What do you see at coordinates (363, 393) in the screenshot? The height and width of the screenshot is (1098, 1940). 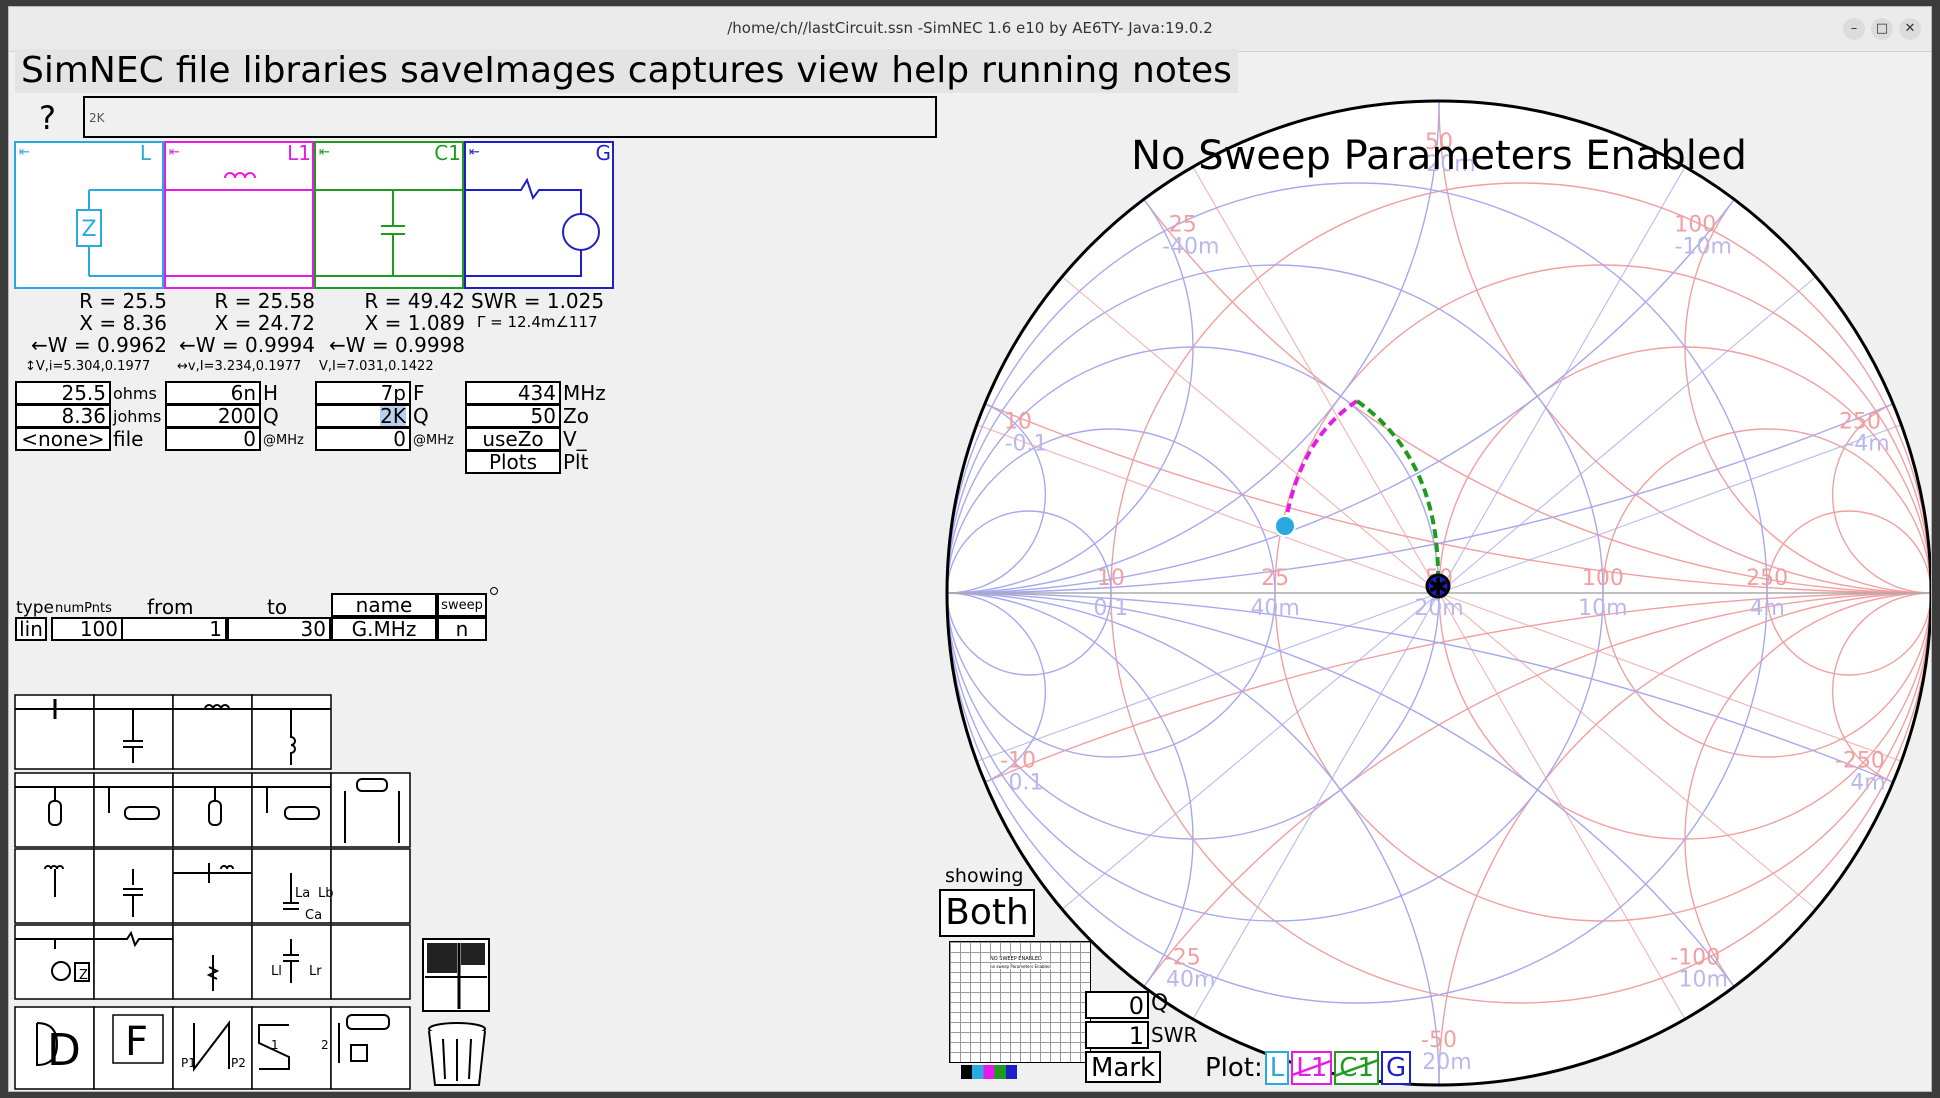 I see `cap-value-input: 7p` at bounding box center [363, 393].